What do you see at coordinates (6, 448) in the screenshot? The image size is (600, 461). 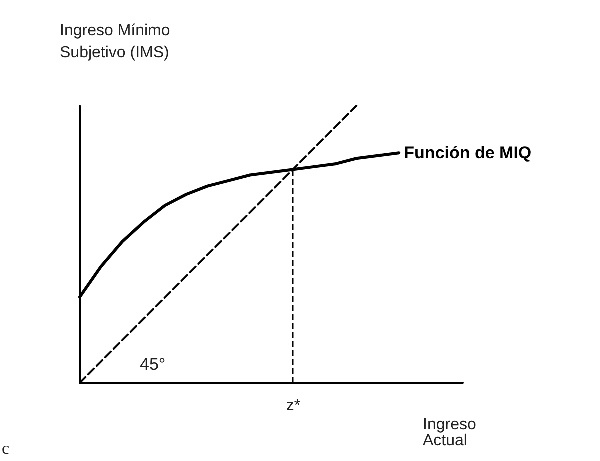 I see `text: c` at bounding box center [6, 448].